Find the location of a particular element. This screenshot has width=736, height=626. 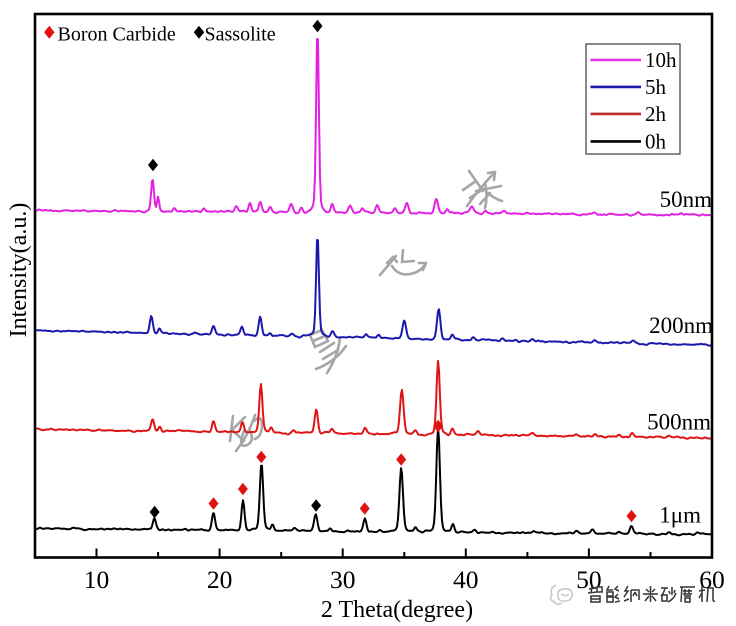

svg-text: 40 is located at coordinates (466, 579).